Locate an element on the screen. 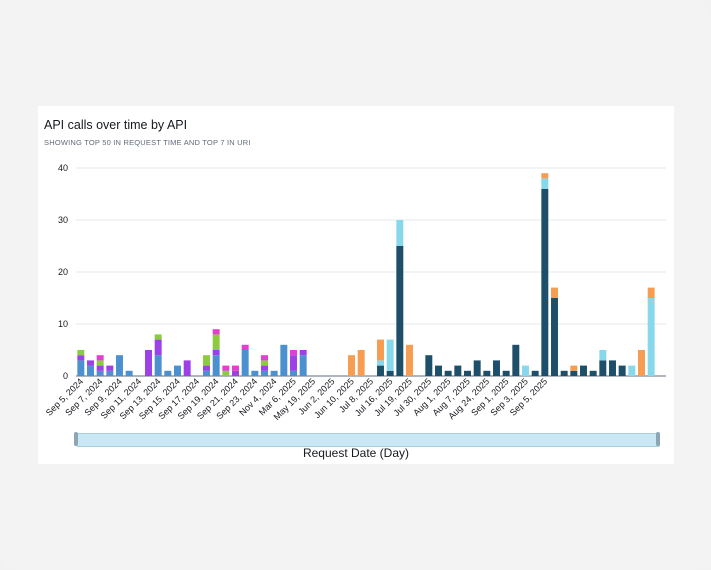  y-tick-label: 10 is located at coordinates (63, 324).